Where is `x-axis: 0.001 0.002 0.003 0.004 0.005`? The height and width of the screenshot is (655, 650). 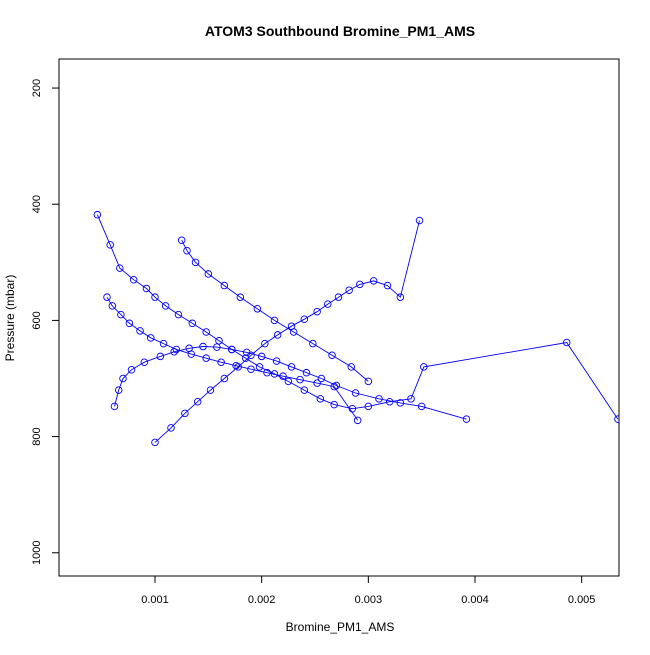
x-axis: 0.001 0.002 0.003 0.004 0.005 is located at coordinates (368, 590).